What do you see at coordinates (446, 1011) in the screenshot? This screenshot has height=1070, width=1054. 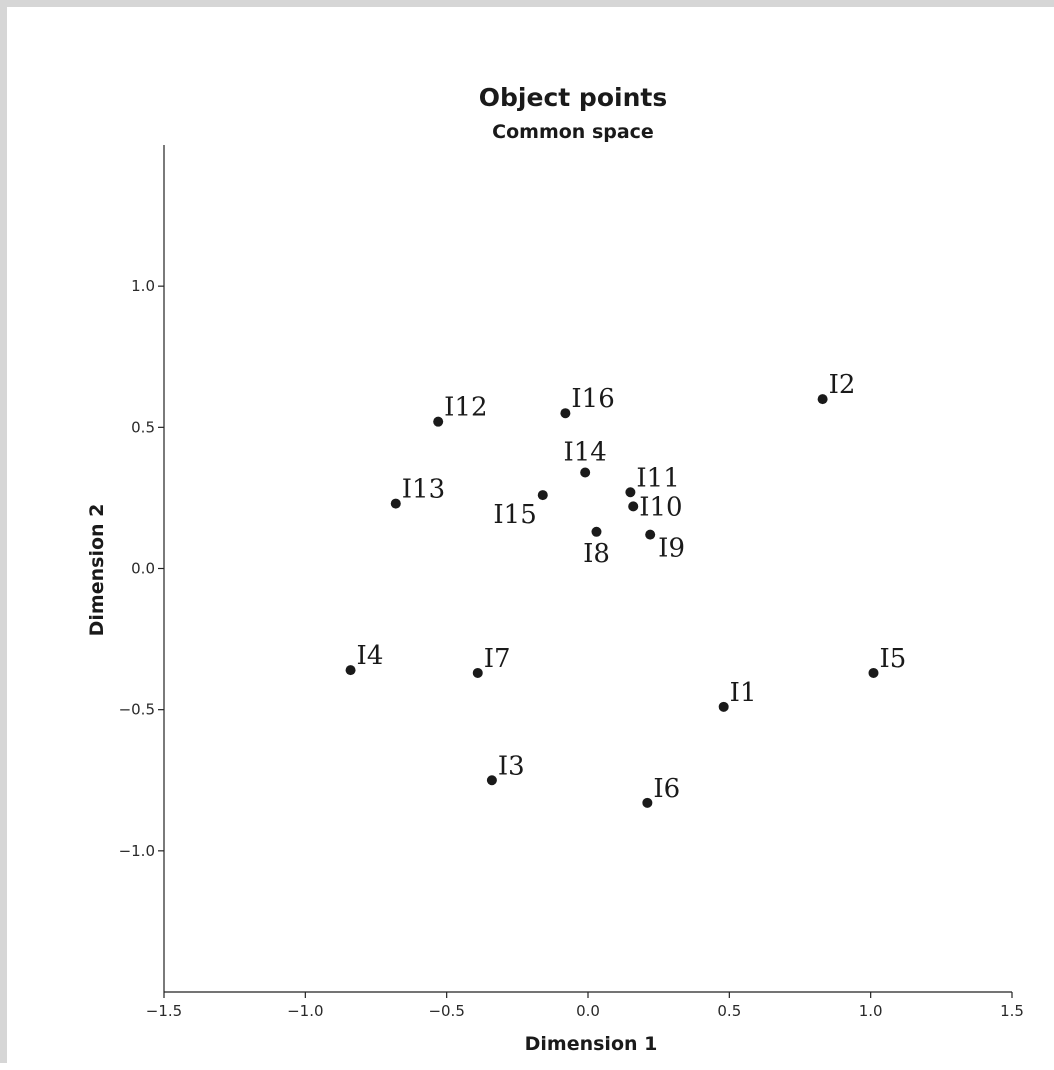 I see `x-tick-label: −0.5` at bounding box center [446, 1011].